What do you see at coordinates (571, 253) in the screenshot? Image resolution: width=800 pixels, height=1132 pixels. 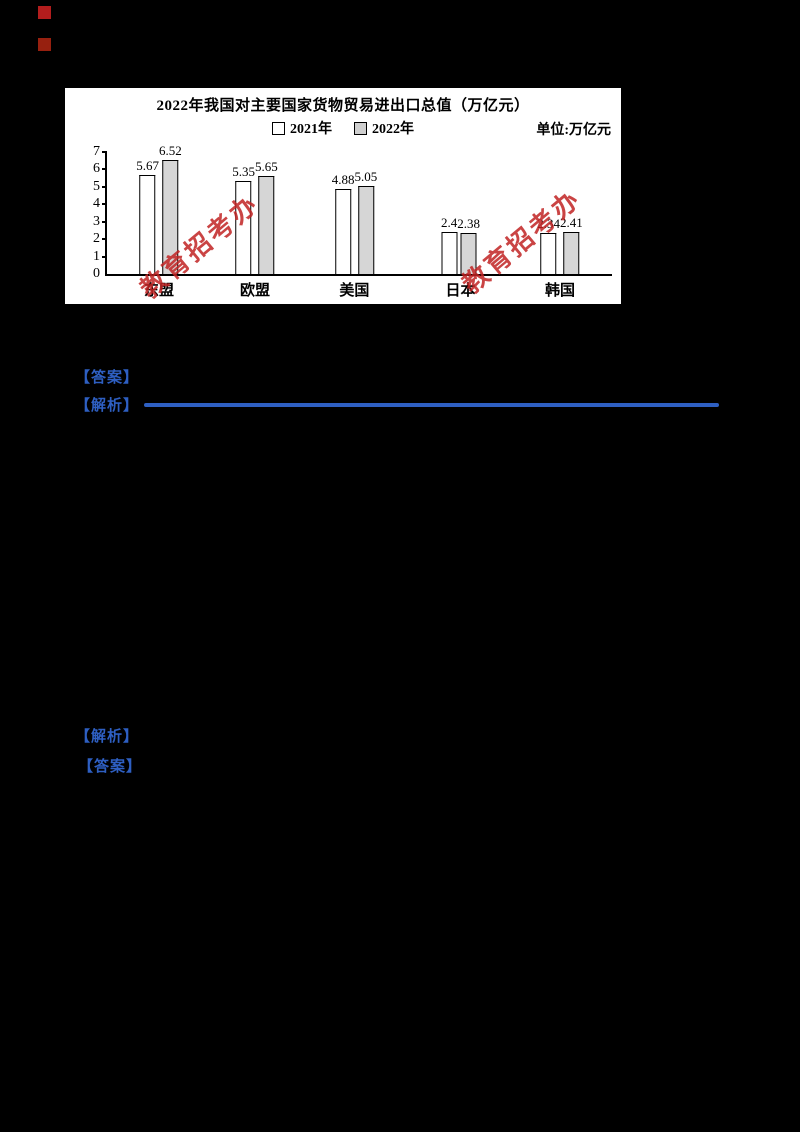 I see `bar-2022-cat4` at bounding box center [571, 253].